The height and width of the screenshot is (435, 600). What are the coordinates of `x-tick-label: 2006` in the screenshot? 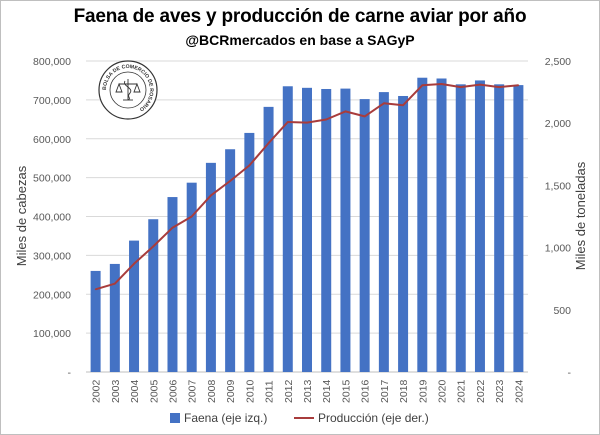 It's located at (173, 391).